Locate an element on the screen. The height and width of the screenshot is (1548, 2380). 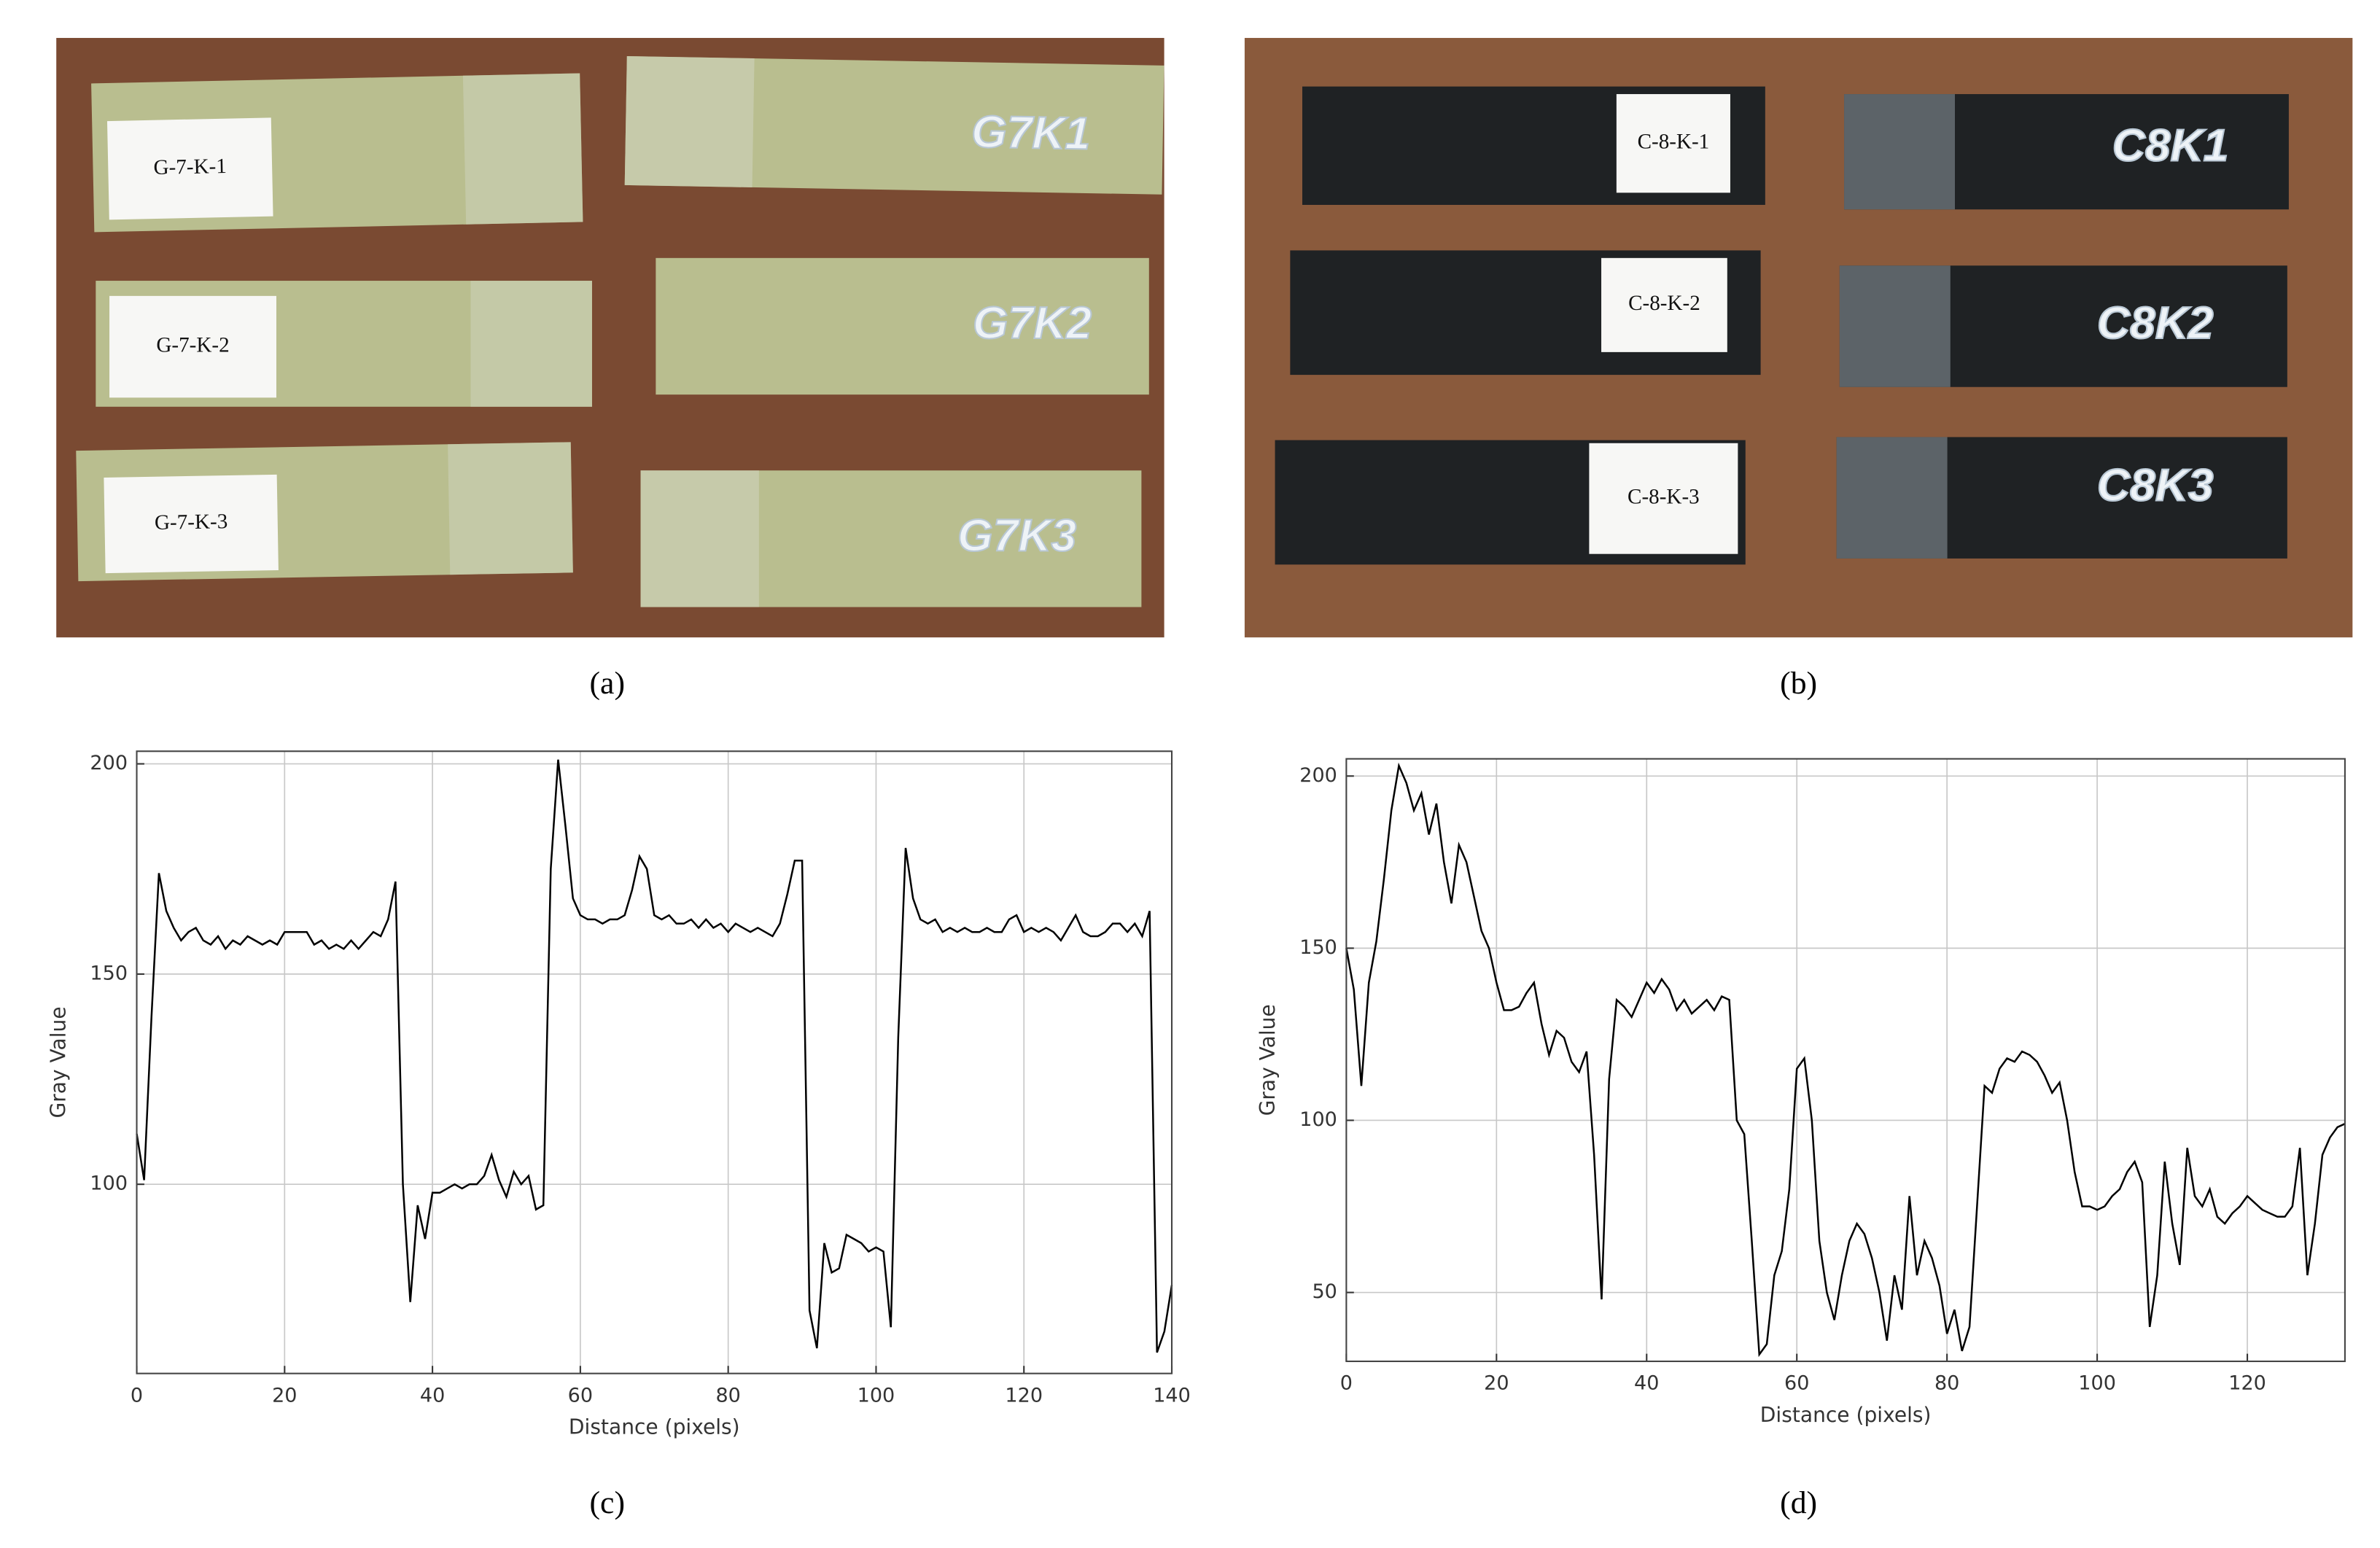
specimen: G-7-K-1 is located at coordinates (337, 153).